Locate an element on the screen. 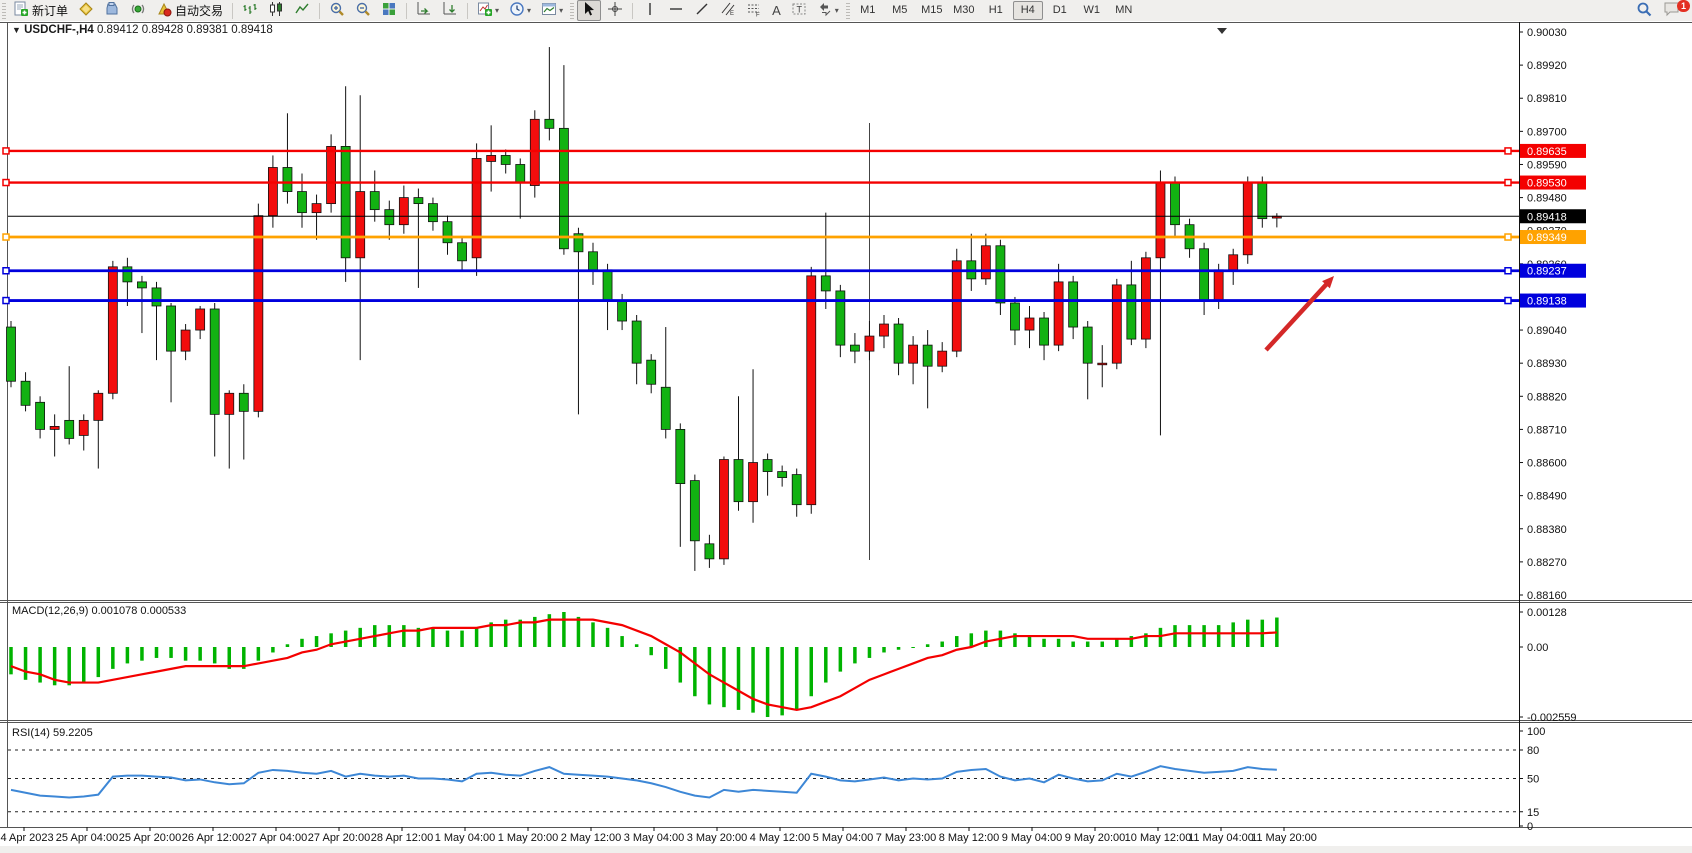  candle-chart-button is located at coordinates (276, 10).